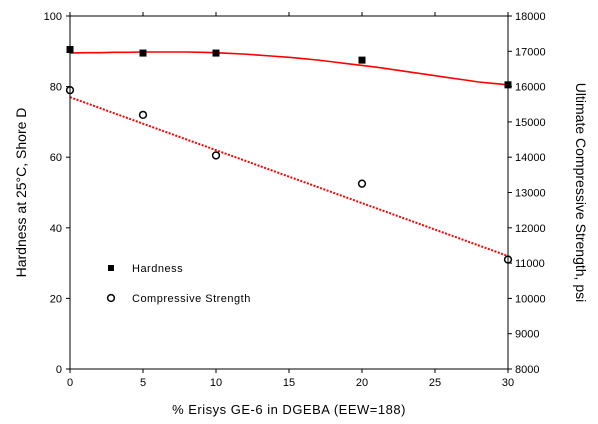 The image size is (598, 424). Describe the element at coordinates (56, 88) in the screenshot. I see `left-y-tick-label: 80` at that location.